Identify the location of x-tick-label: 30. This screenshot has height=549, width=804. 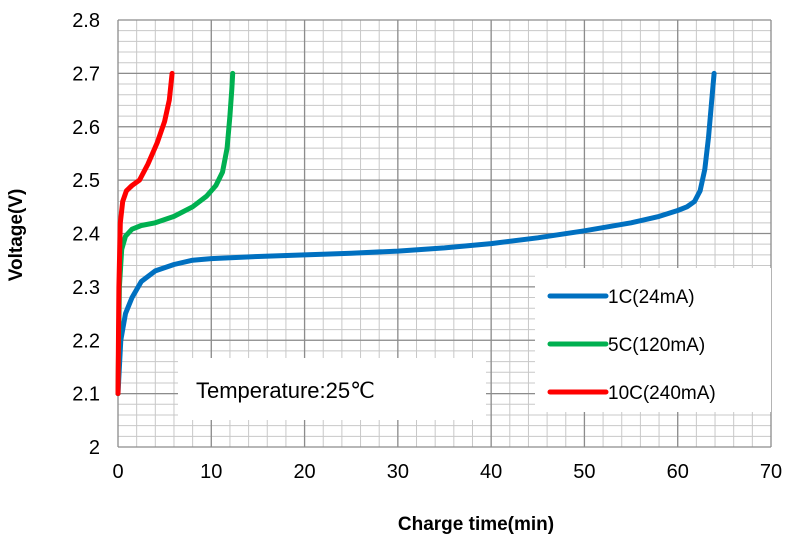
(398, 472).